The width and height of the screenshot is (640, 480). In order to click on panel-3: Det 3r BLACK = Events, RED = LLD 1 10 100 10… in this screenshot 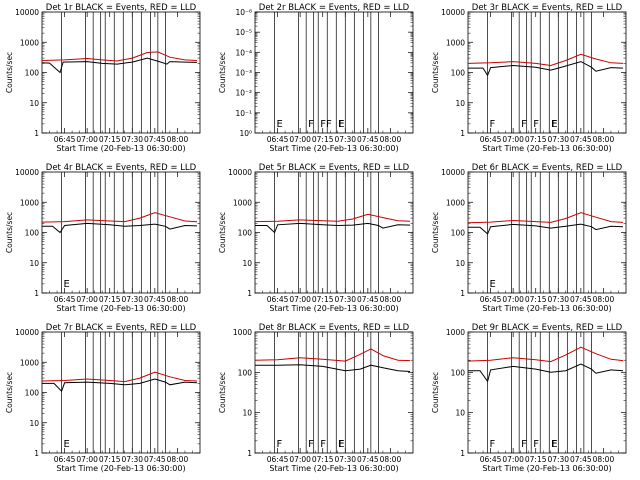, I will do `click(529, 78)`.